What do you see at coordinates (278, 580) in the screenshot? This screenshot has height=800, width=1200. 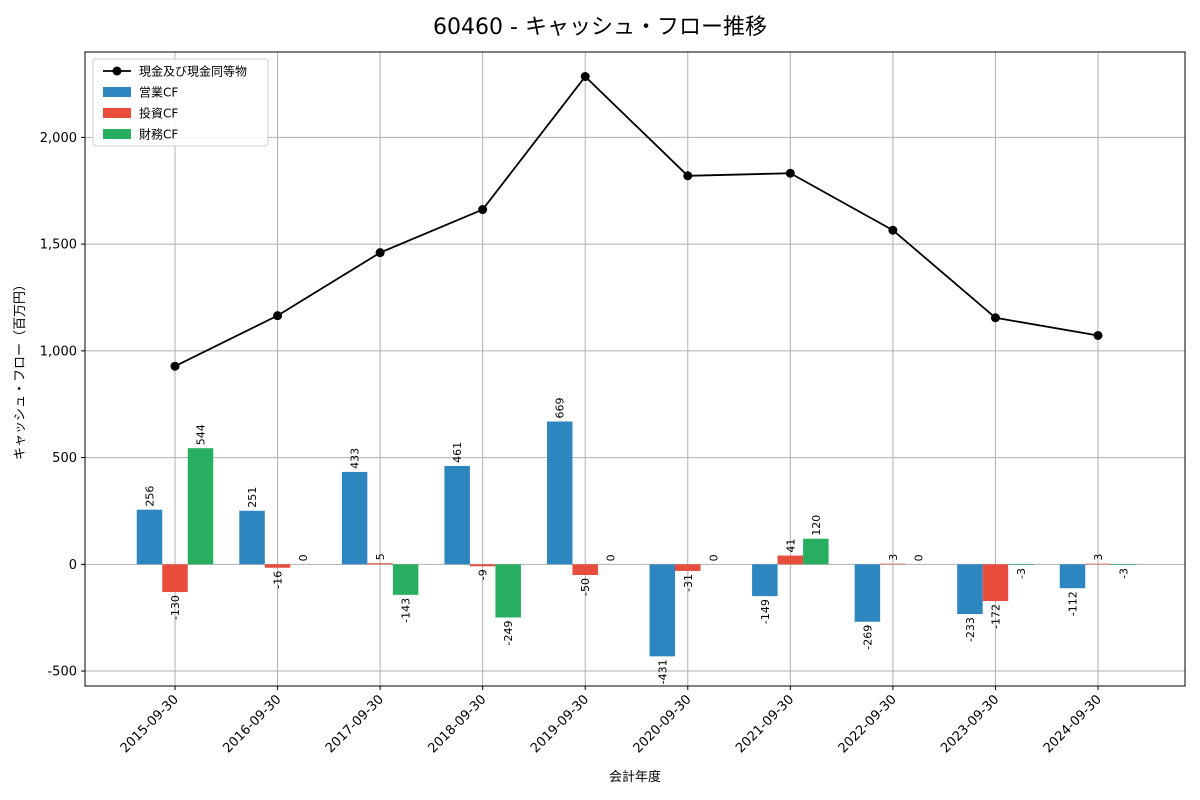 I see `bar-value-label: -16` at bounding box center [278, 580].